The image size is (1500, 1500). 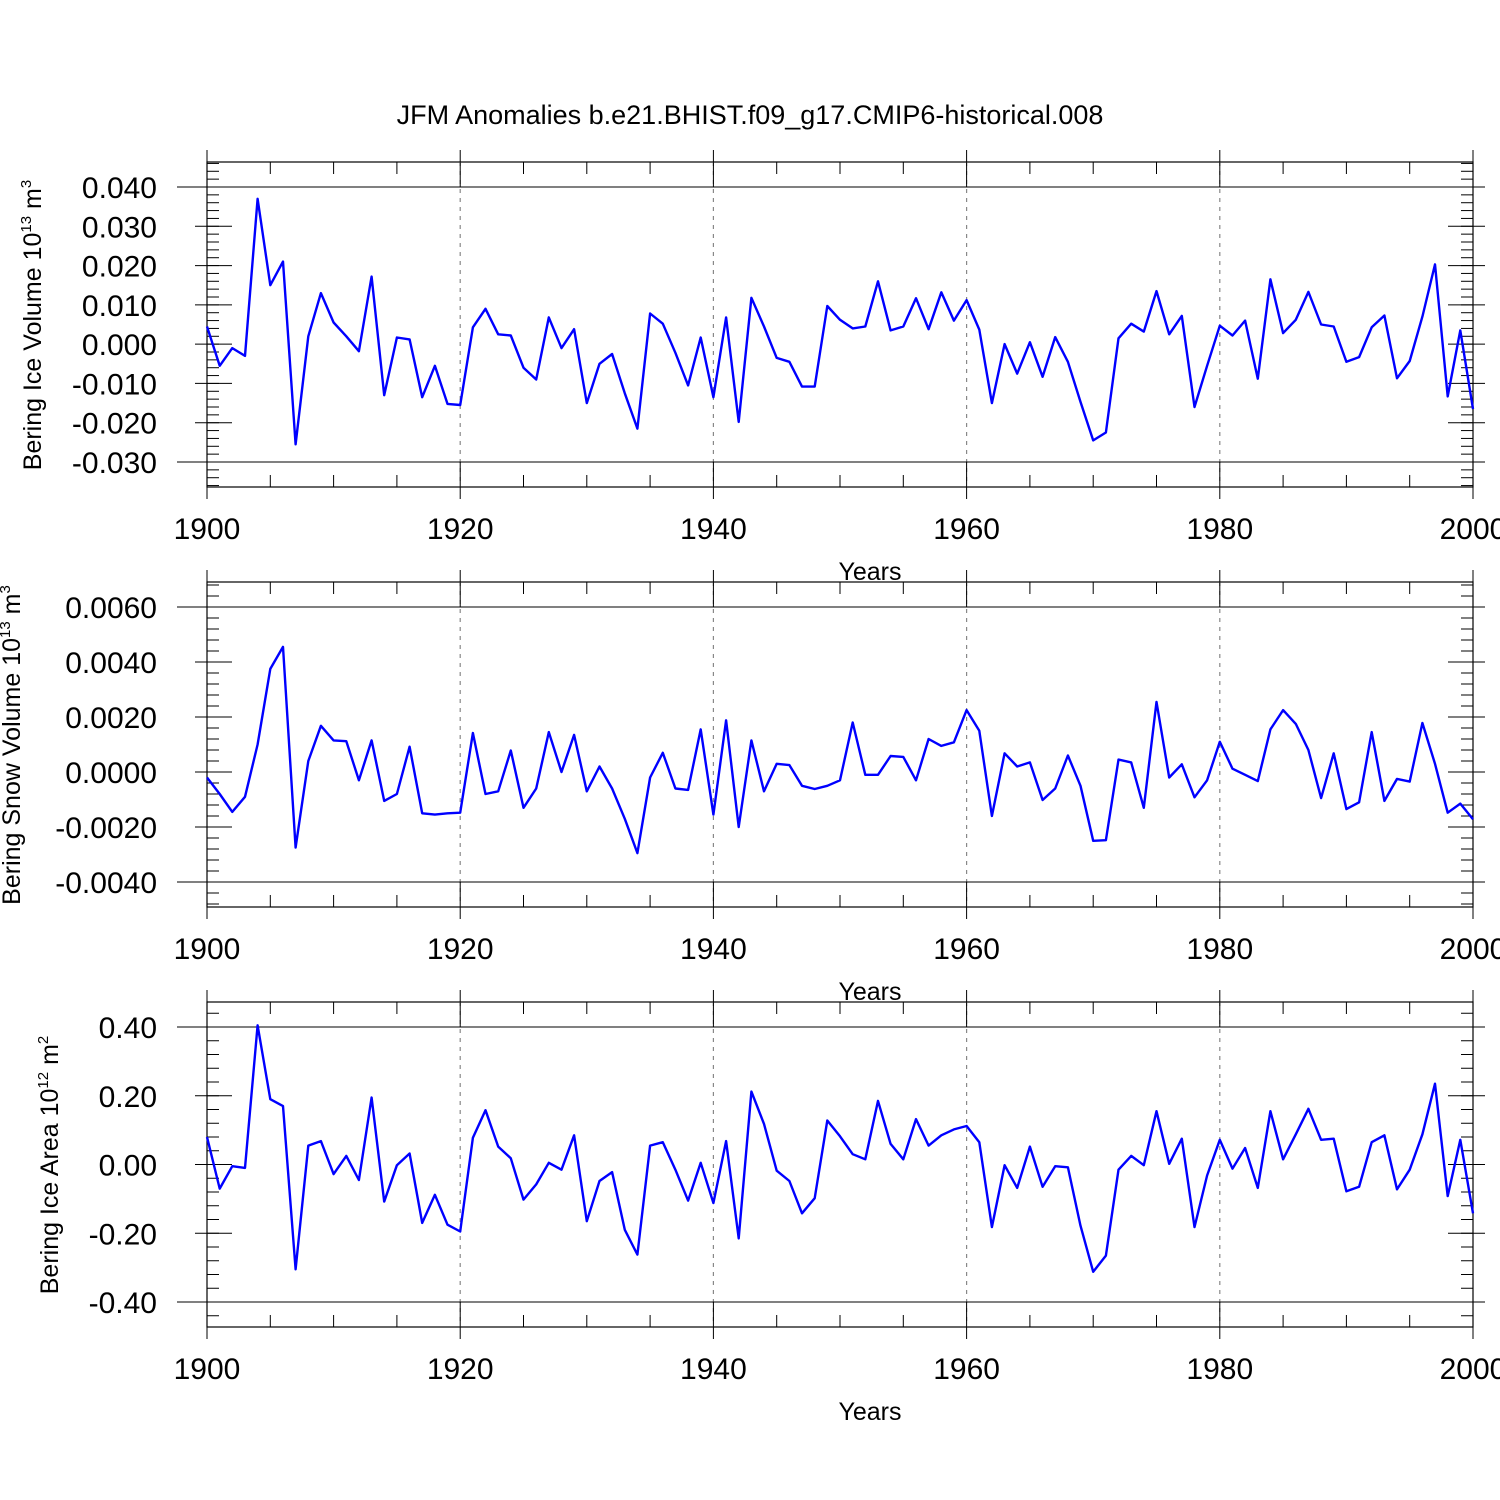 What do you see at coordinates (119, 188) in the screenshot?
I see `y-tick-label: 0.040` at bounding box center [119, 188].